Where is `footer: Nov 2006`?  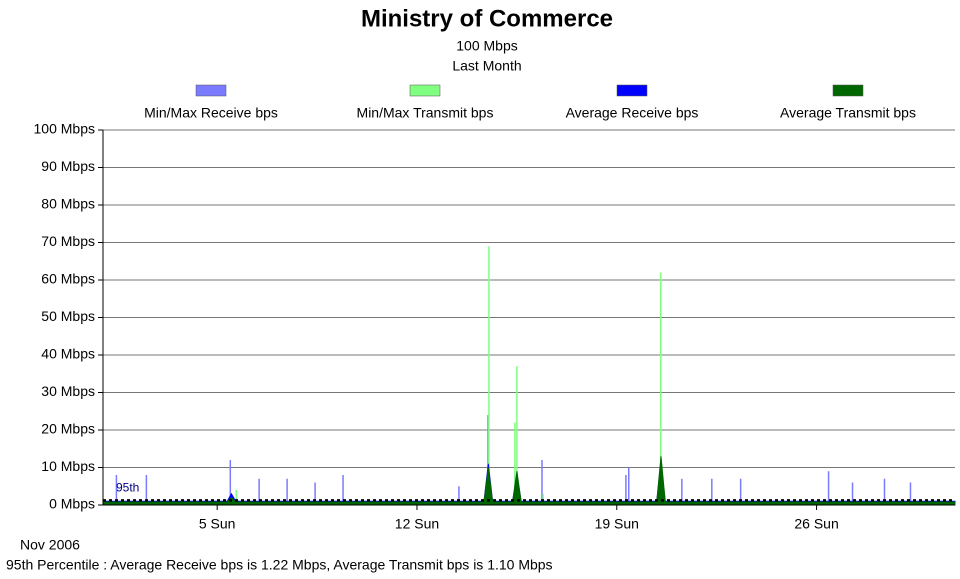
footer: Nov 2006 is located at coordinates (50, 545).